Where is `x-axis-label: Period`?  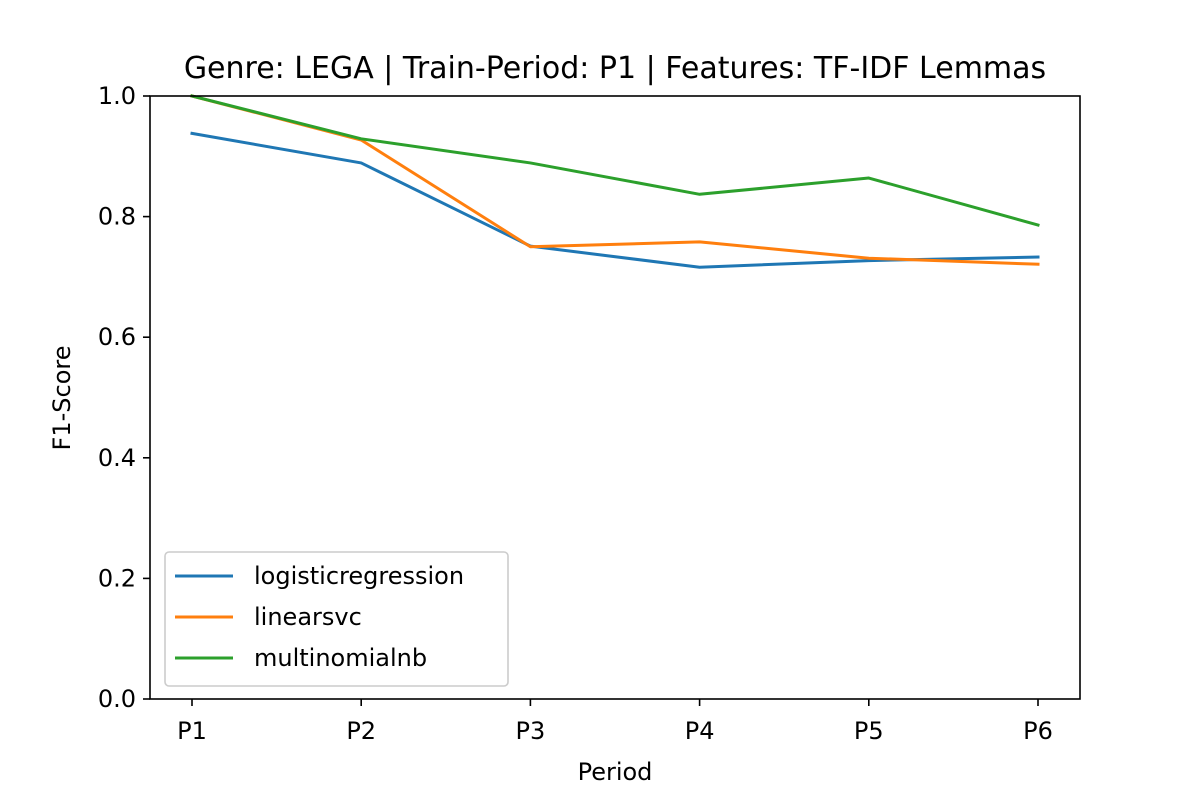 x-axis-label: Period is located at coordinates (615, 772).